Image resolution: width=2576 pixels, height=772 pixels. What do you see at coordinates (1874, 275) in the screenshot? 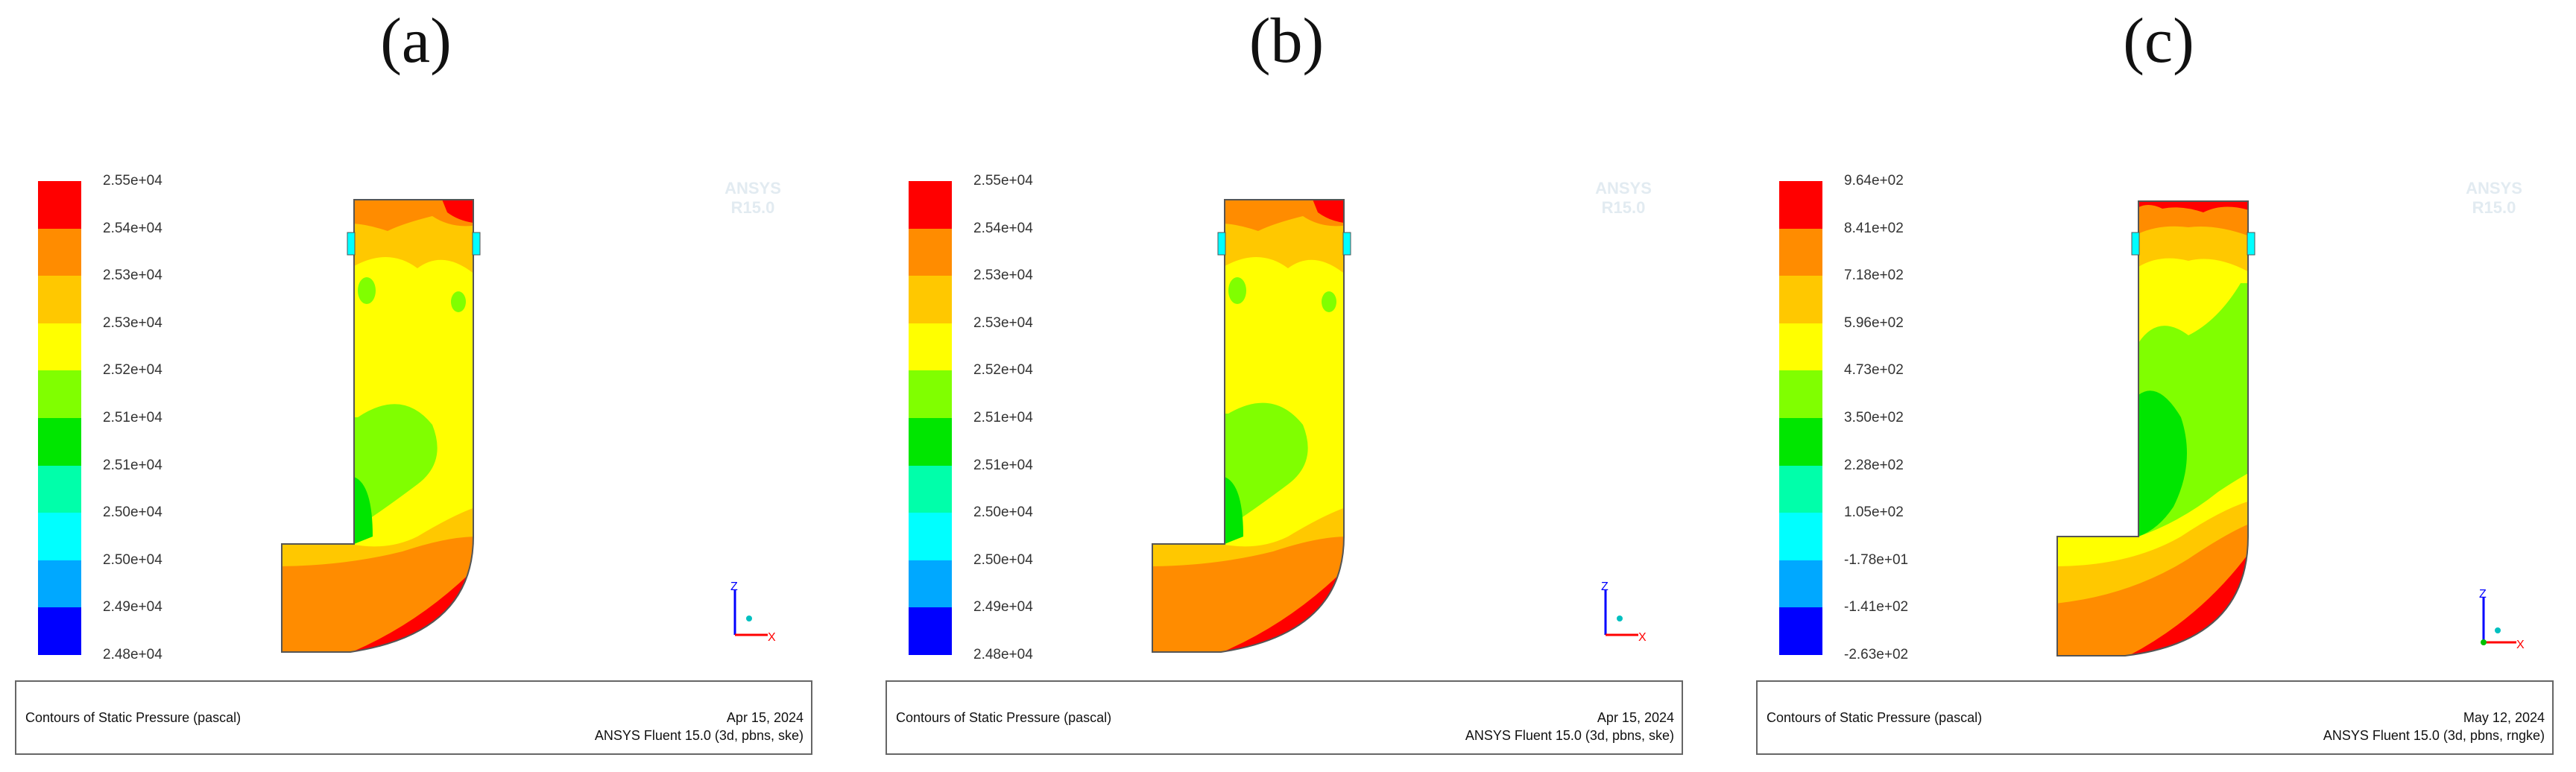
I see `legend-label: 7.18e+02` at bounding box center [1874, 275].